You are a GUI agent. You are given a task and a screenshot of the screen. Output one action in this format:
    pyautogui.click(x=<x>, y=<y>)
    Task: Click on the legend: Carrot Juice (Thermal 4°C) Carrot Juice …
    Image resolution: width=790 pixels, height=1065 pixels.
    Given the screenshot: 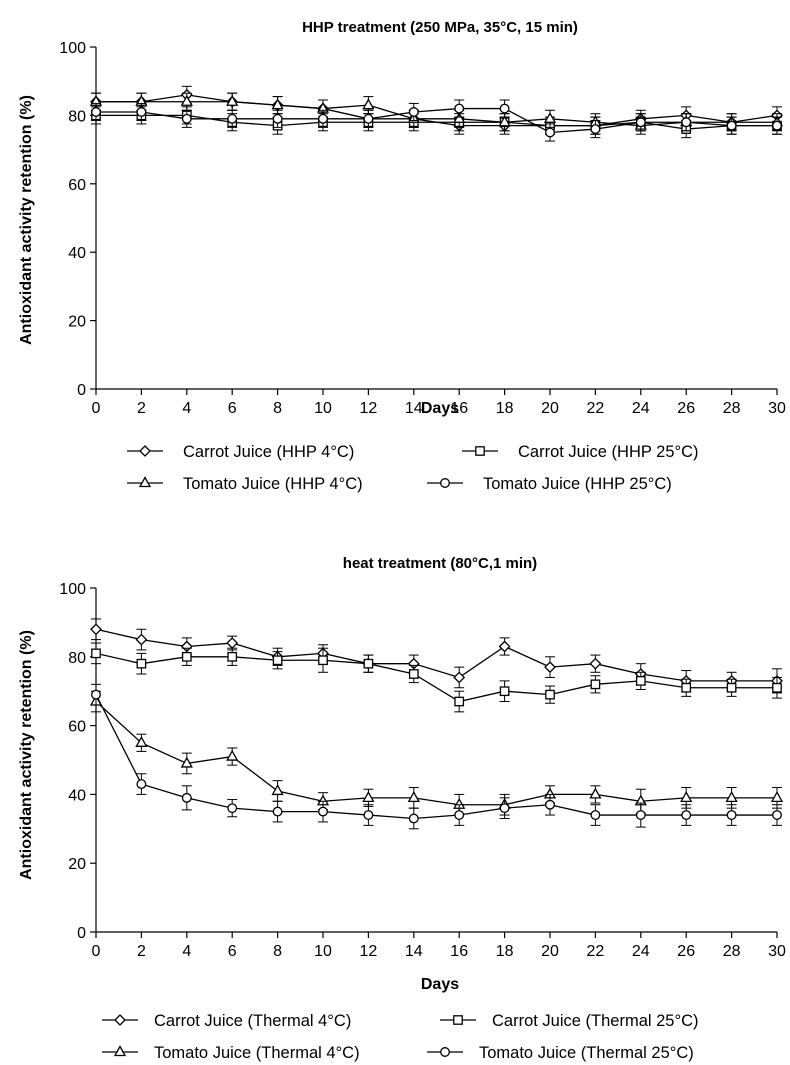 What is the action you would take?
    pyautogui.click(x=400, y=1037)
    